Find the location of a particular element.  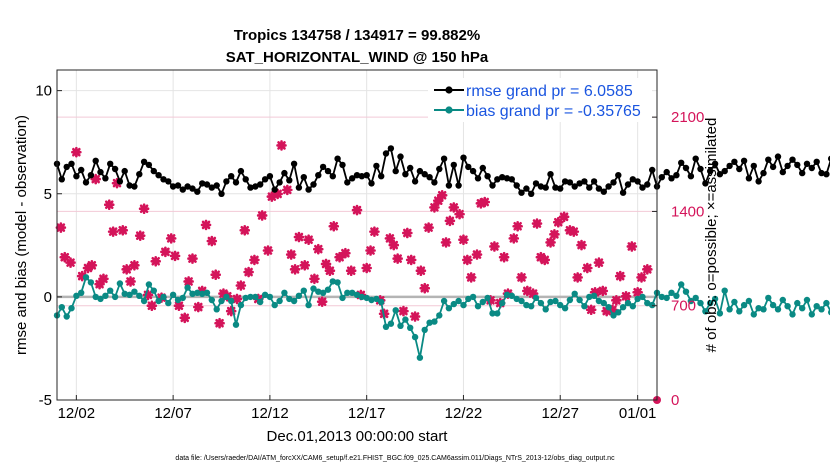

y-tick-label-right: 2100 is located at coordinates (687, 117).